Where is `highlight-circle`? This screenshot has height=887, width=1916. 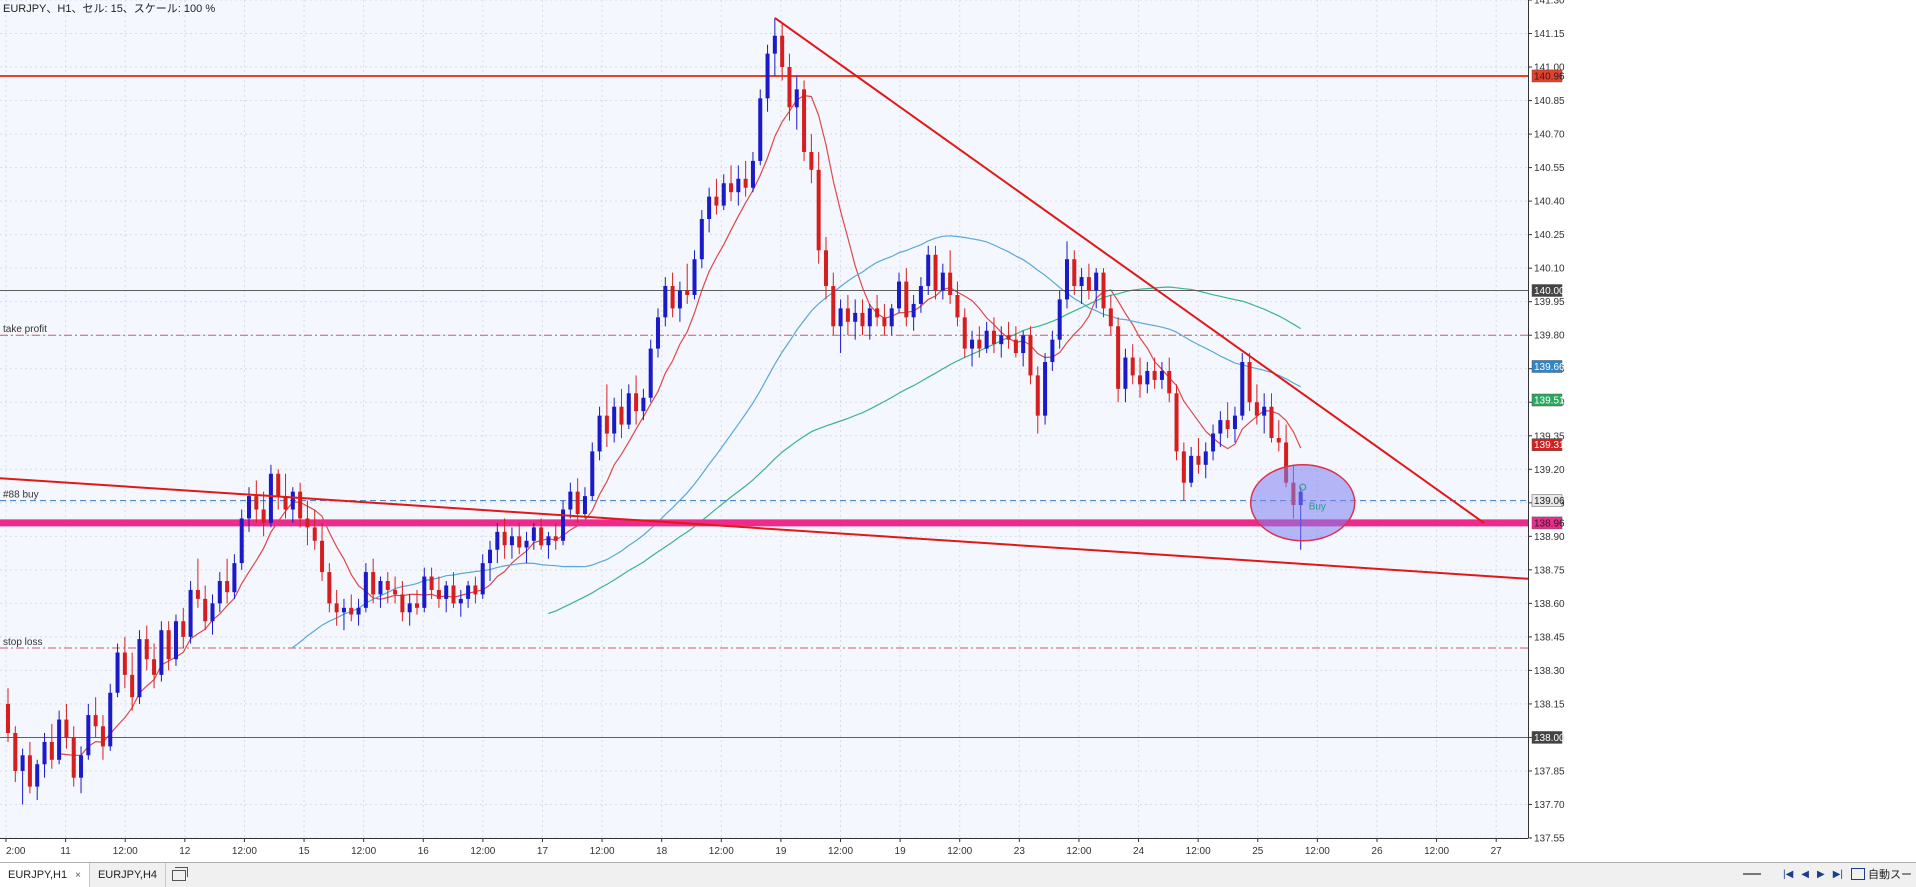
highlight-circle is located at coordinates (1302, 503).